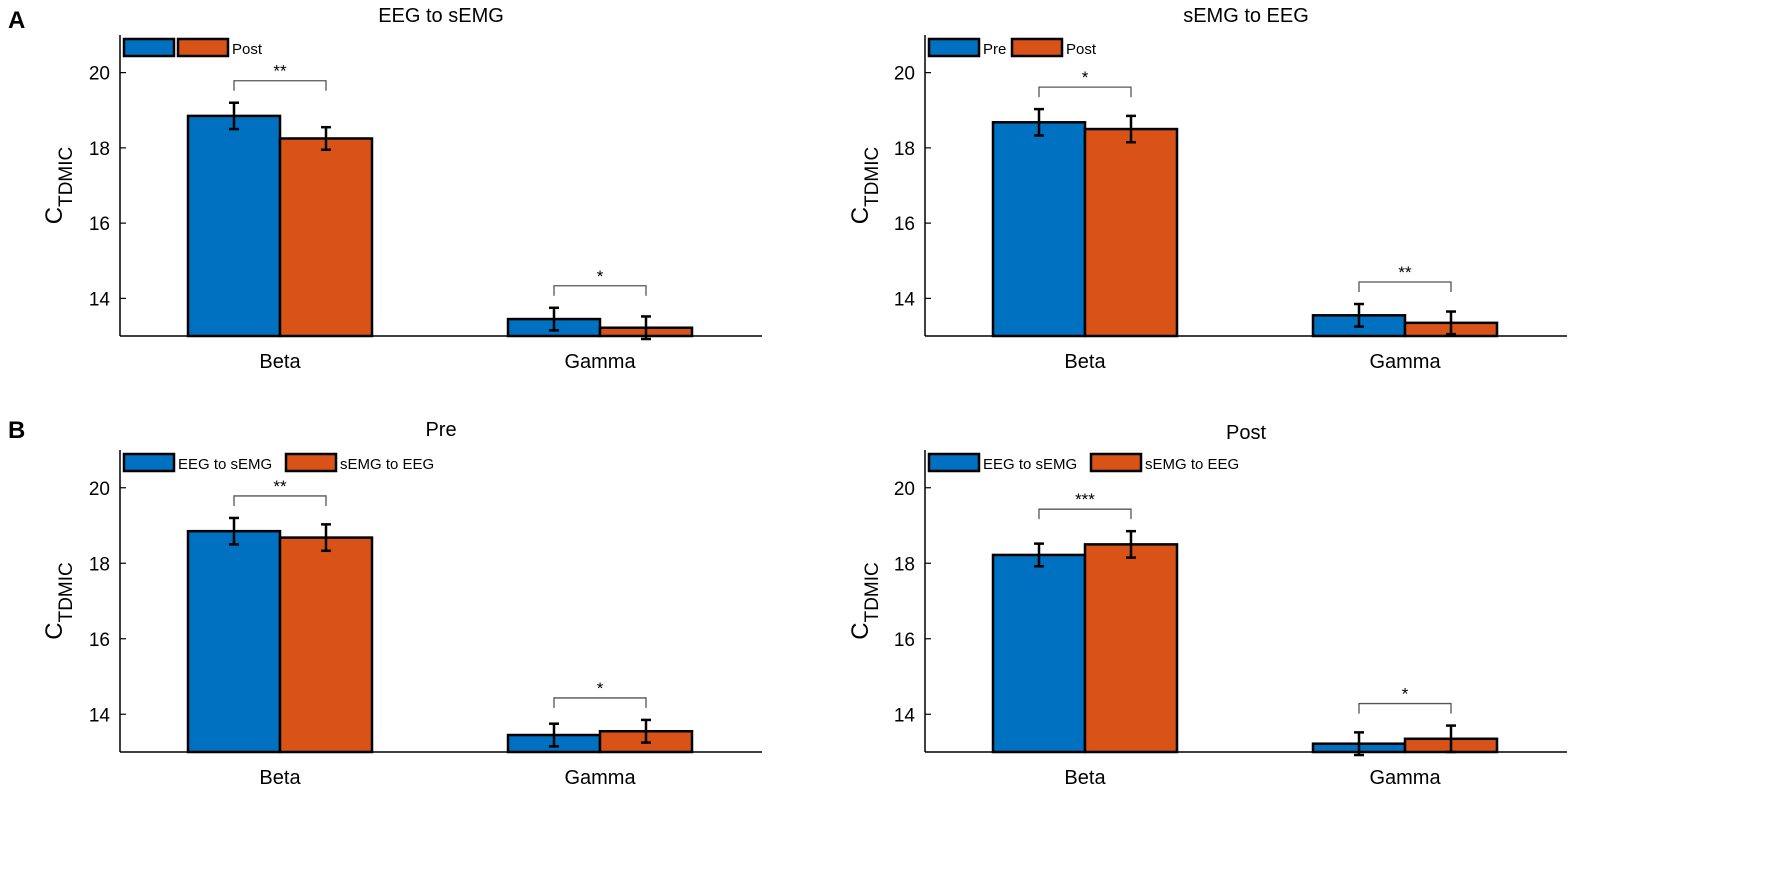 The height and width of the screenshot is (891, 1772). I want to click on chart-title: sEMG to EEG, so click(1246, 16).